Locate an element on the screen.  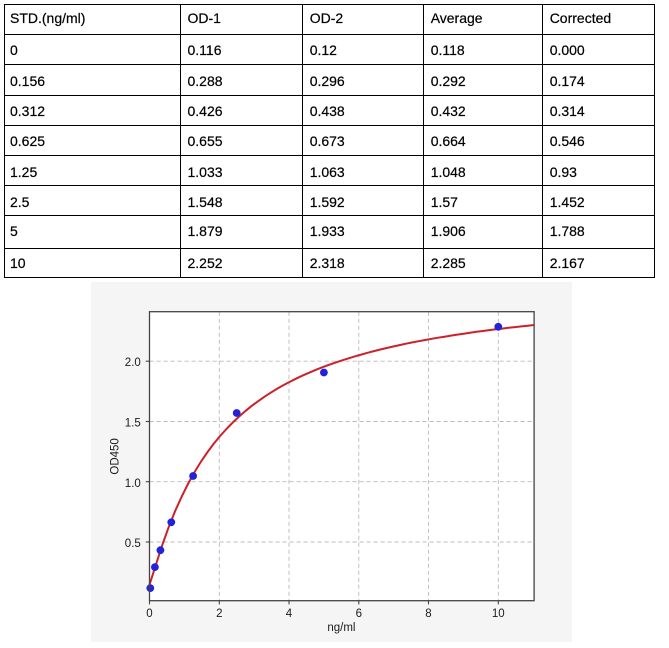
svg-text: 4 is located at coordinates (289, 614).